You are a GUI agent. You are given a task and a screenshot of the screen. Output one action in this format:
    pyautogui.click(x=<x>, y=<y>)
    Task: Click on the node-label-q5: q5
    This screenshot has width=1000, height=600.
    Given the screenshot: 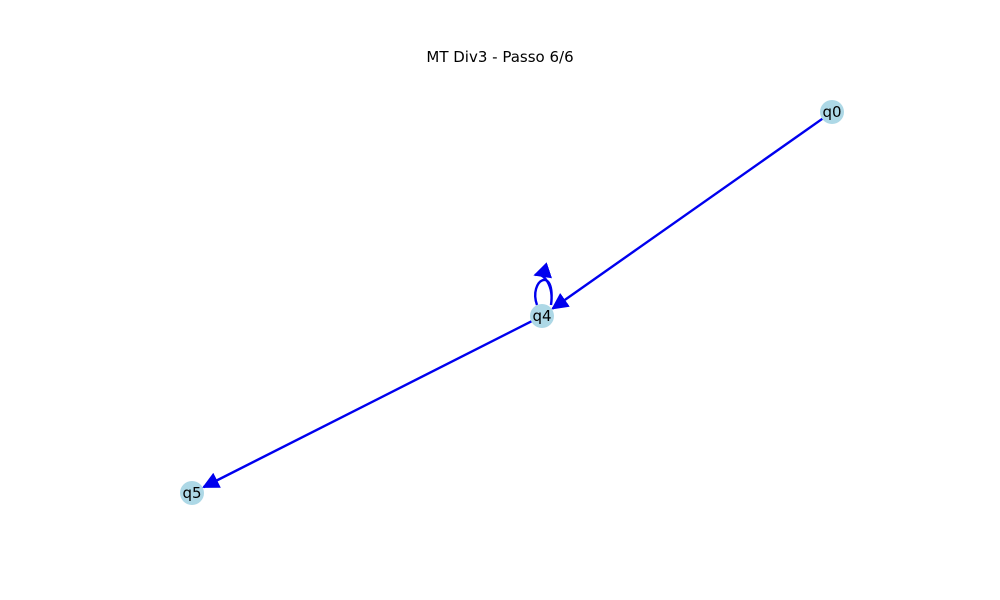 What is the action you would take?
    pyautogui.click(x=191, y=493)
    